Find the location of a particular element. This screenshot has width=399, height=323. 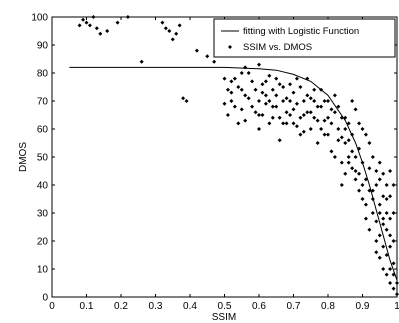

y-tick-label: 100 is located at coordinates (39, 18).